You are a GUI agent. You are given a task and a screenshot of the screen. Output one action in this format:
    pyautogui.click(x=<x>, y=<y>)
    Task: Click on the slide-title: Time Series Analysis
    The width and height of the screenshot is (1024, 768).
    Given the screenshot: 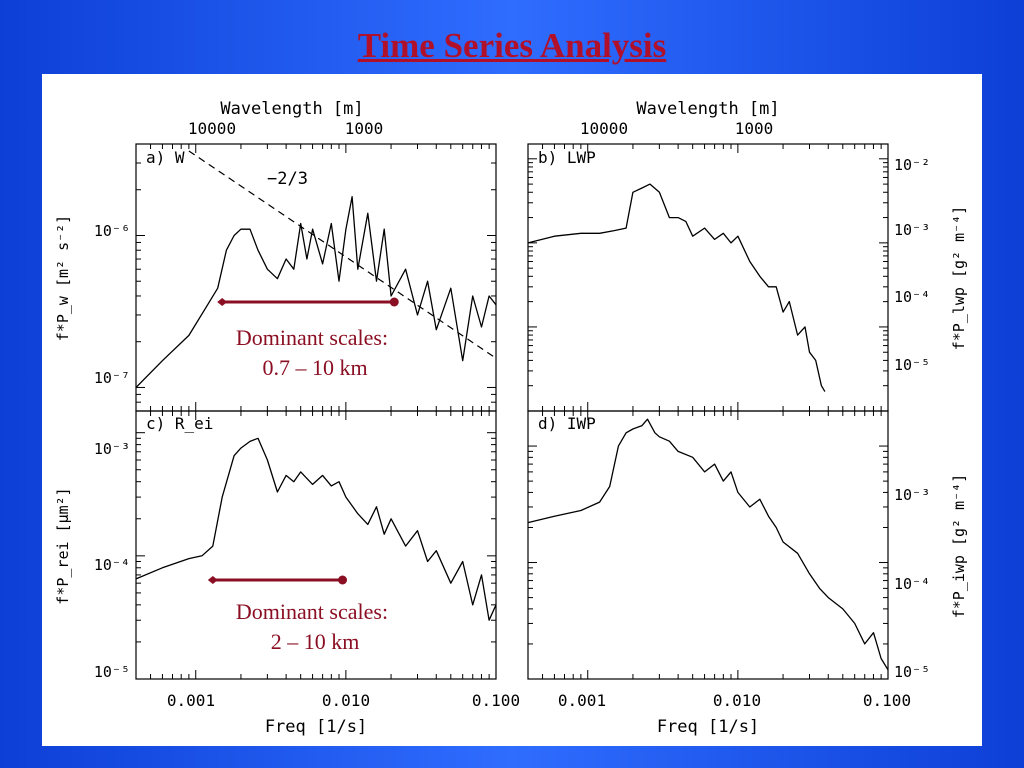 What is the action you would take?
    pyautogui.click(x=512, y=45)
    